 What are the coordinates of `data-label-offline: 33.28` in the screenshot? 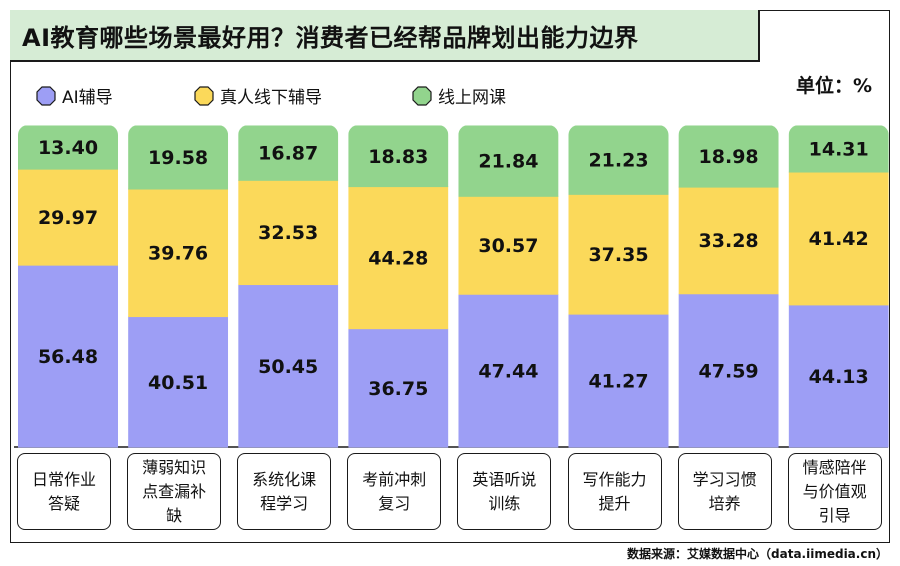 It's located at (729, 241).